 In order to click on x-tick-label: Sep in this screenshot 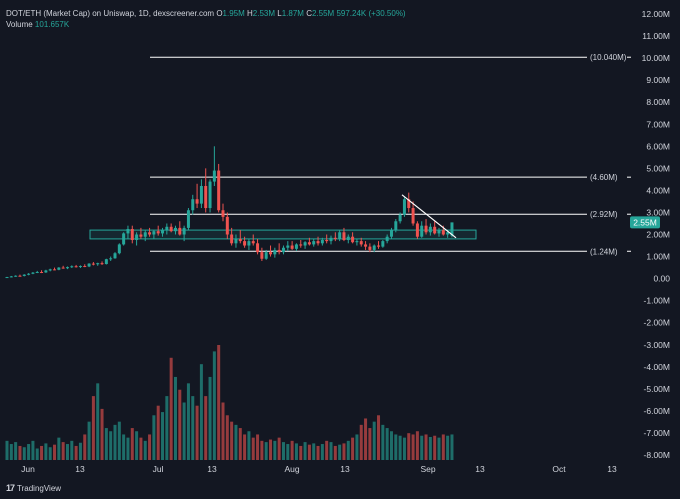, I will do `click(427, 469)`.